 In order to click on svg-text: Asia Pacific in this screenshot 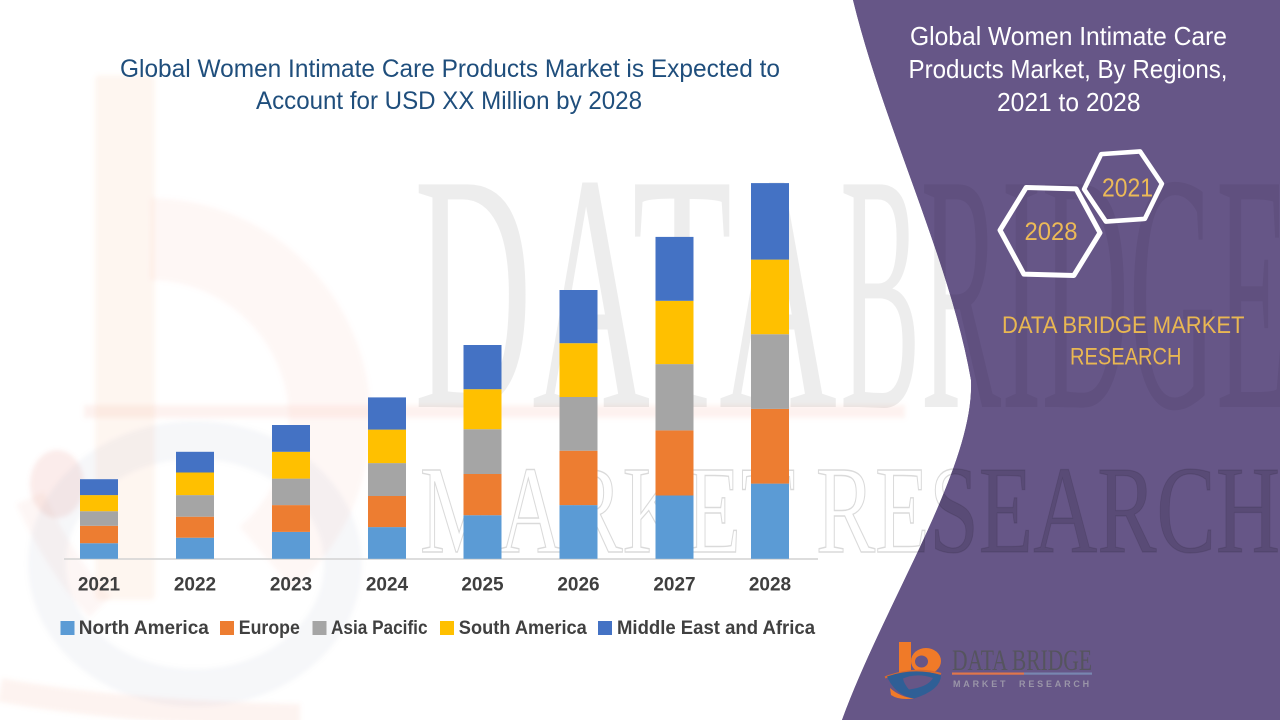, I will do `click(379, 628)`.